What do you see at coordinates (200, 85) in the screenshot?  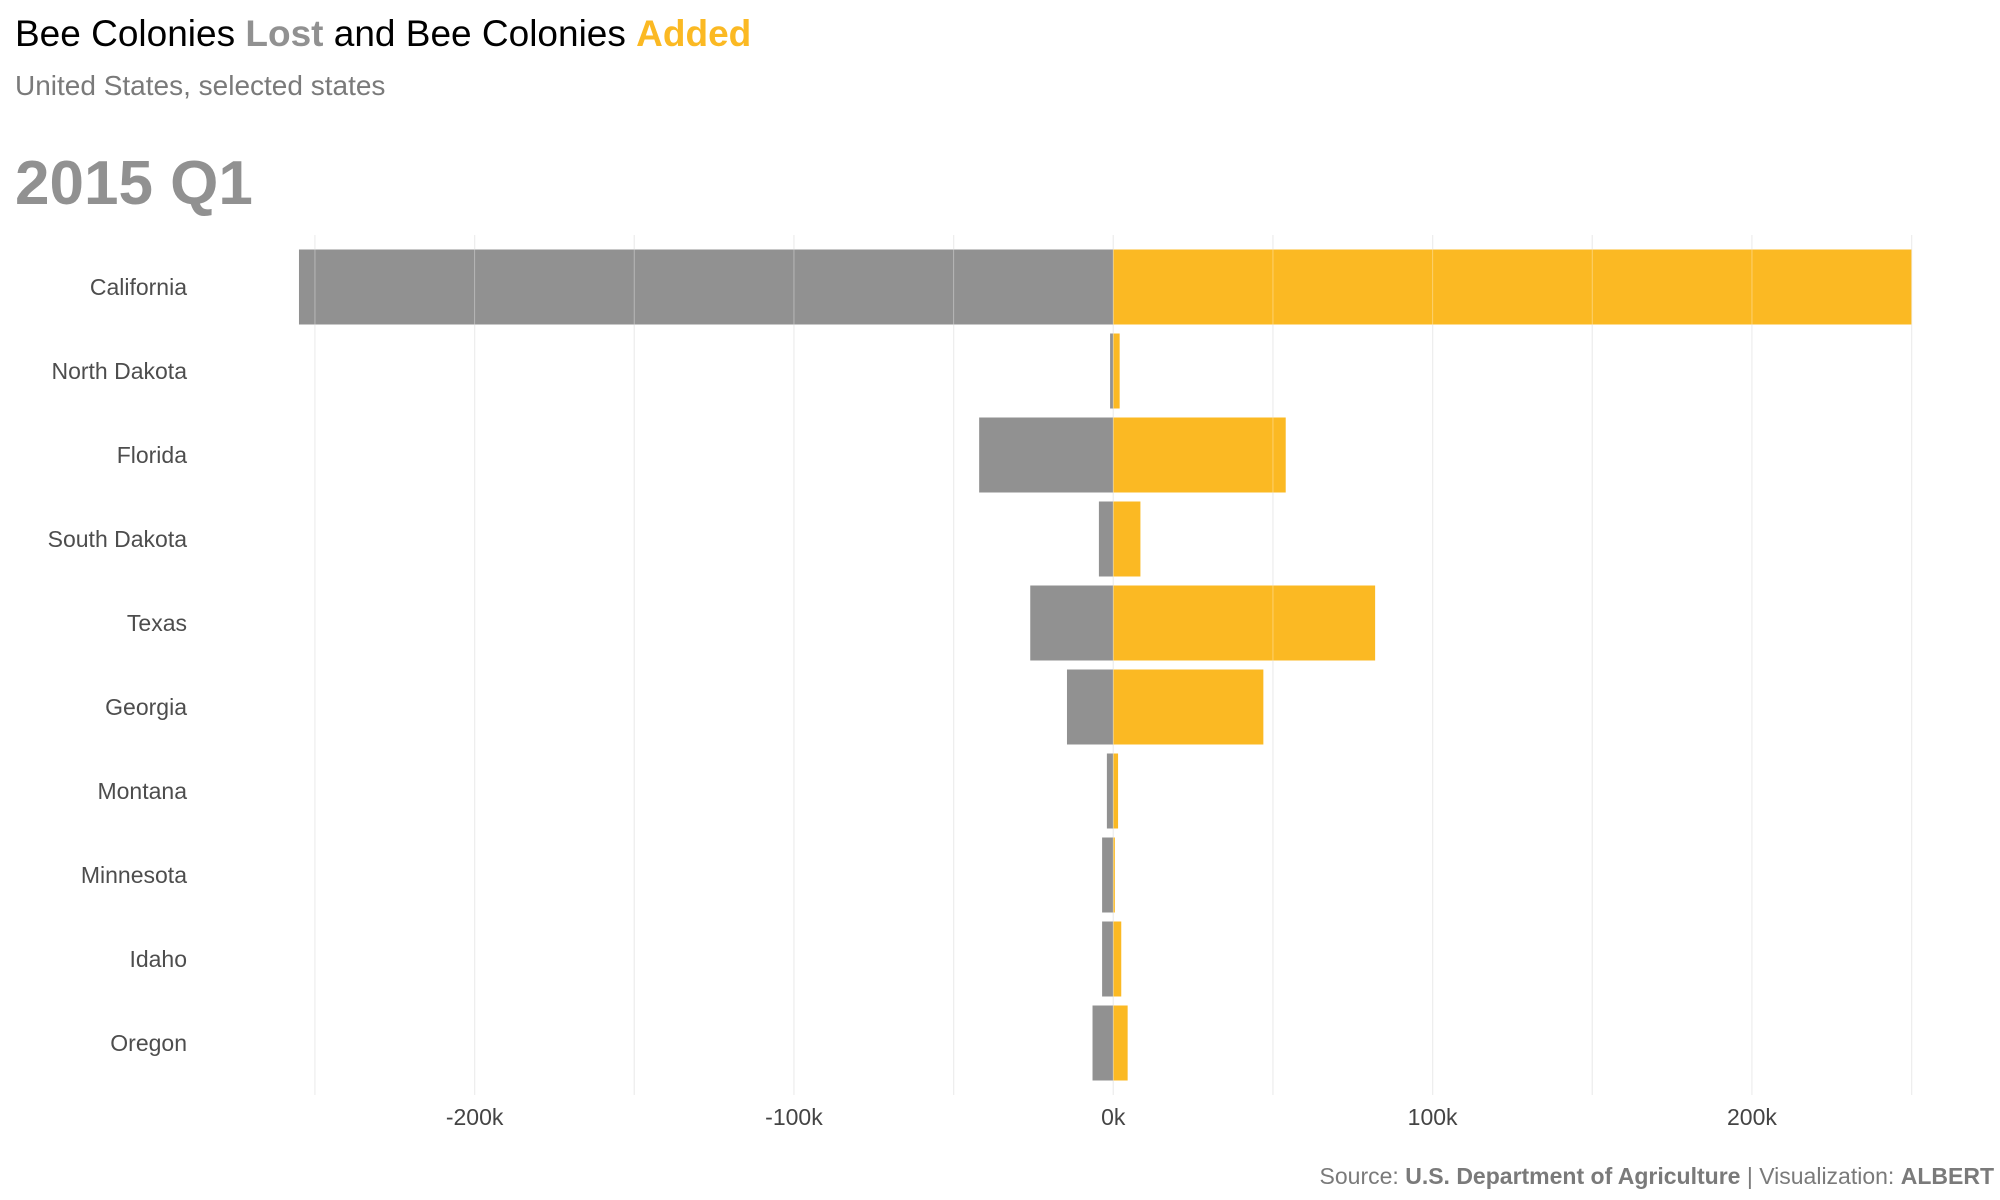 I see `chart-subtitle: United States, selected states` at bounding box center [200, 85].